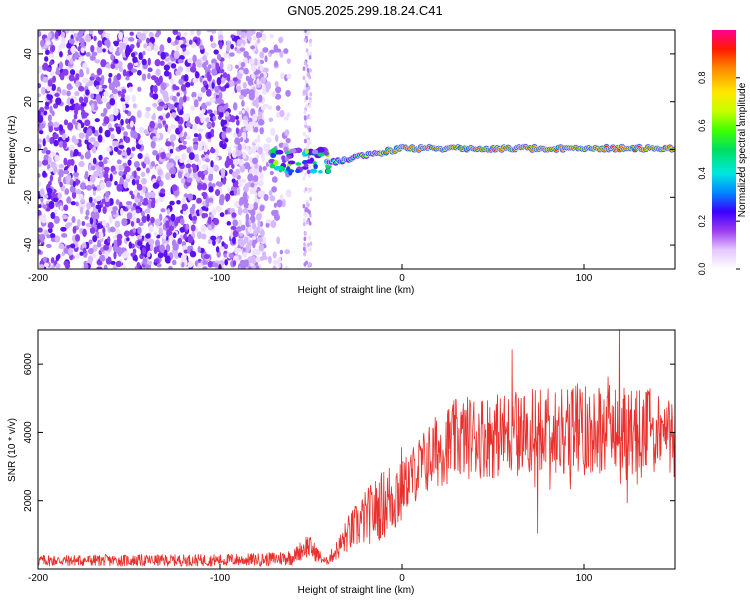 The image size is (750, 600). Describe the element at coordinates (310, 574) in the screenshot. I see `snr-x-ticks: -200 -100 0 100` at that location.